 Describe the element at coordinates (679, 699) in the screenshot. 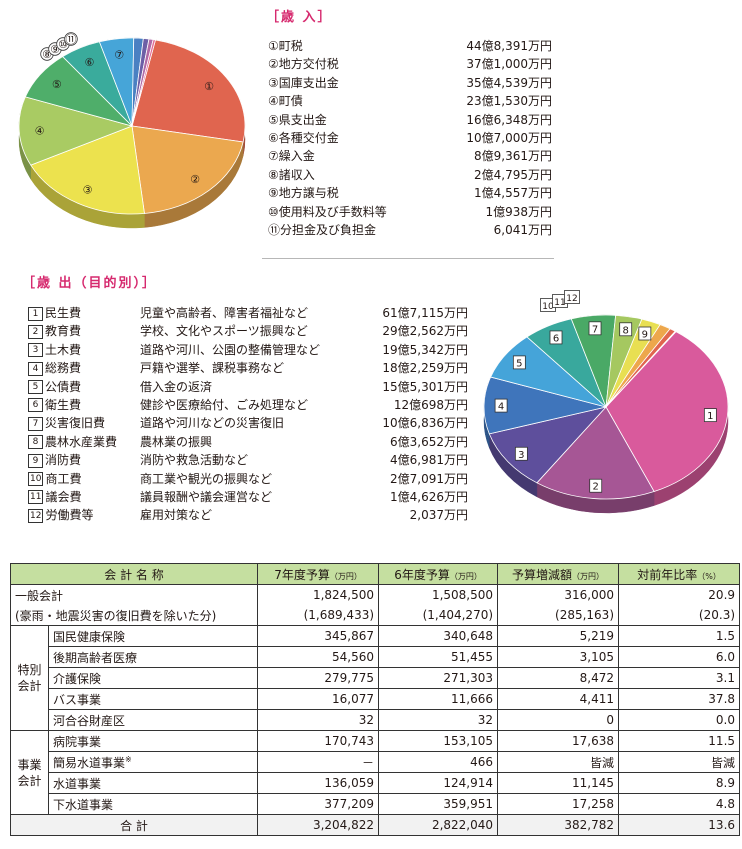

I see `yoy-ratio: 37.8` at that location.